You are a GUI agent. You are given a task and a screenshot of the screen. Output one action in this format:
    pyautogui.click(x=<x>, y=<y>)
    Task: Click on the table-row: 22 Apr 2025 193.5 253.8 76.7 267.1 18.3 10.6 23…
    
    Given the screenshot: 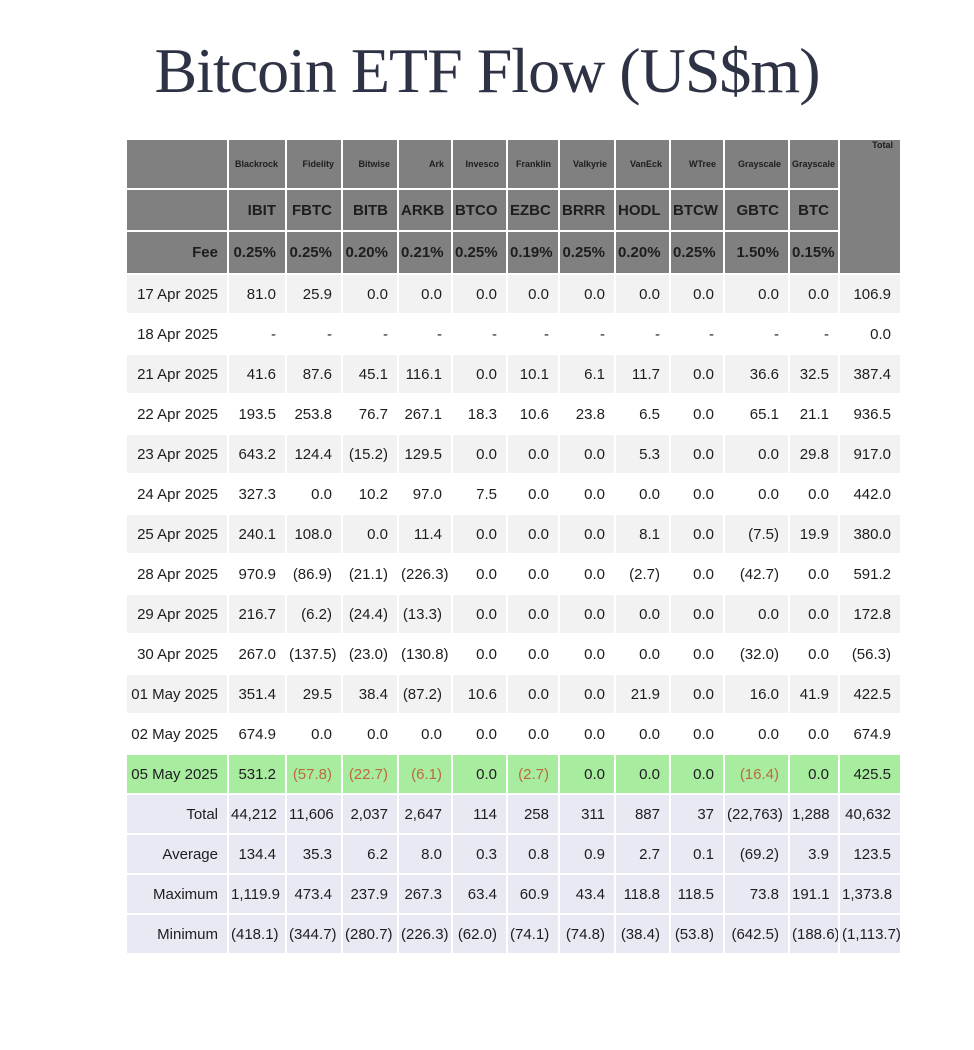 What is the action you would take?
    pyautogui.click(x=513, y=414)
    